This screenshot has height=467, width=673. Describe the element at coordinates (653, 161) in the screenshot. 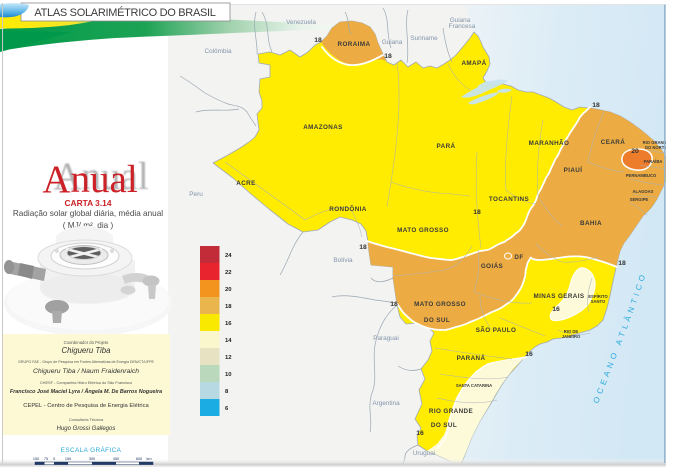

I see `svg-text: PARAÍBA` at that location.